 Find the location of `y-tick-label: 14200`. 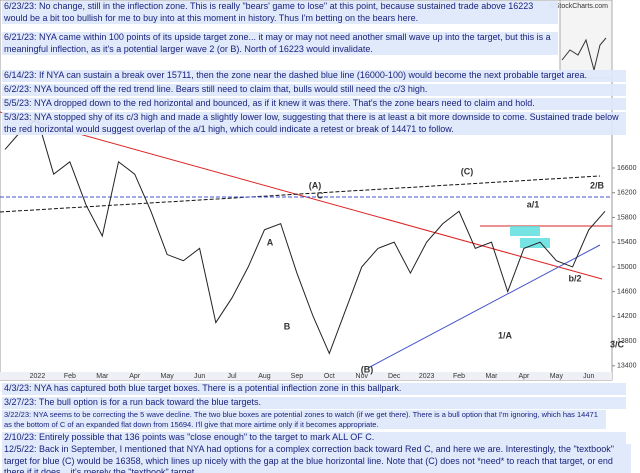

y-tick-label: 14200 is located at coordinates (627, 316).